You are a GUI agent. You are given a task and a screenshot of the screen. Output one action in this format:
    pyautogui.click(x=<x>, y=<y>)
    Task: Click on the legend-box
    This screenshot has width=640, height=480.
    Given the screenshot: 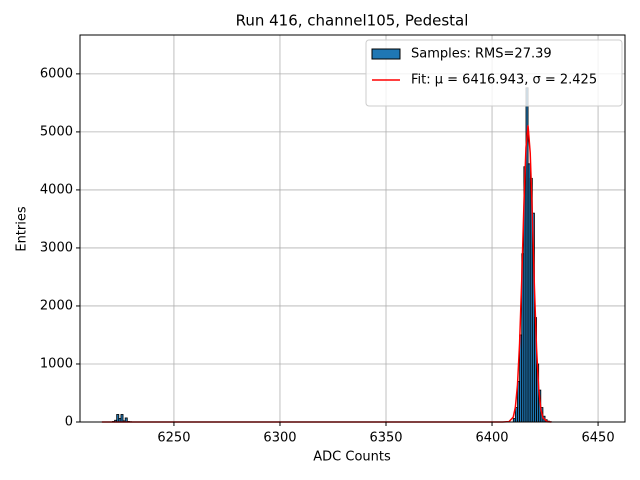 What is the action you would take?
    pyautogui.click(x=494, y=73)
    